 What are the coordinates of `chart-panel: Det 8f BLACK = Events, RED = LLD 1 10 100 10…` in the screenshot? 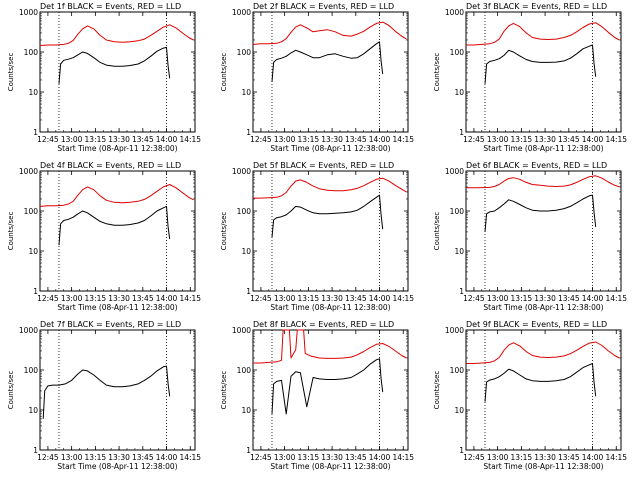 It's located at (317, 395).